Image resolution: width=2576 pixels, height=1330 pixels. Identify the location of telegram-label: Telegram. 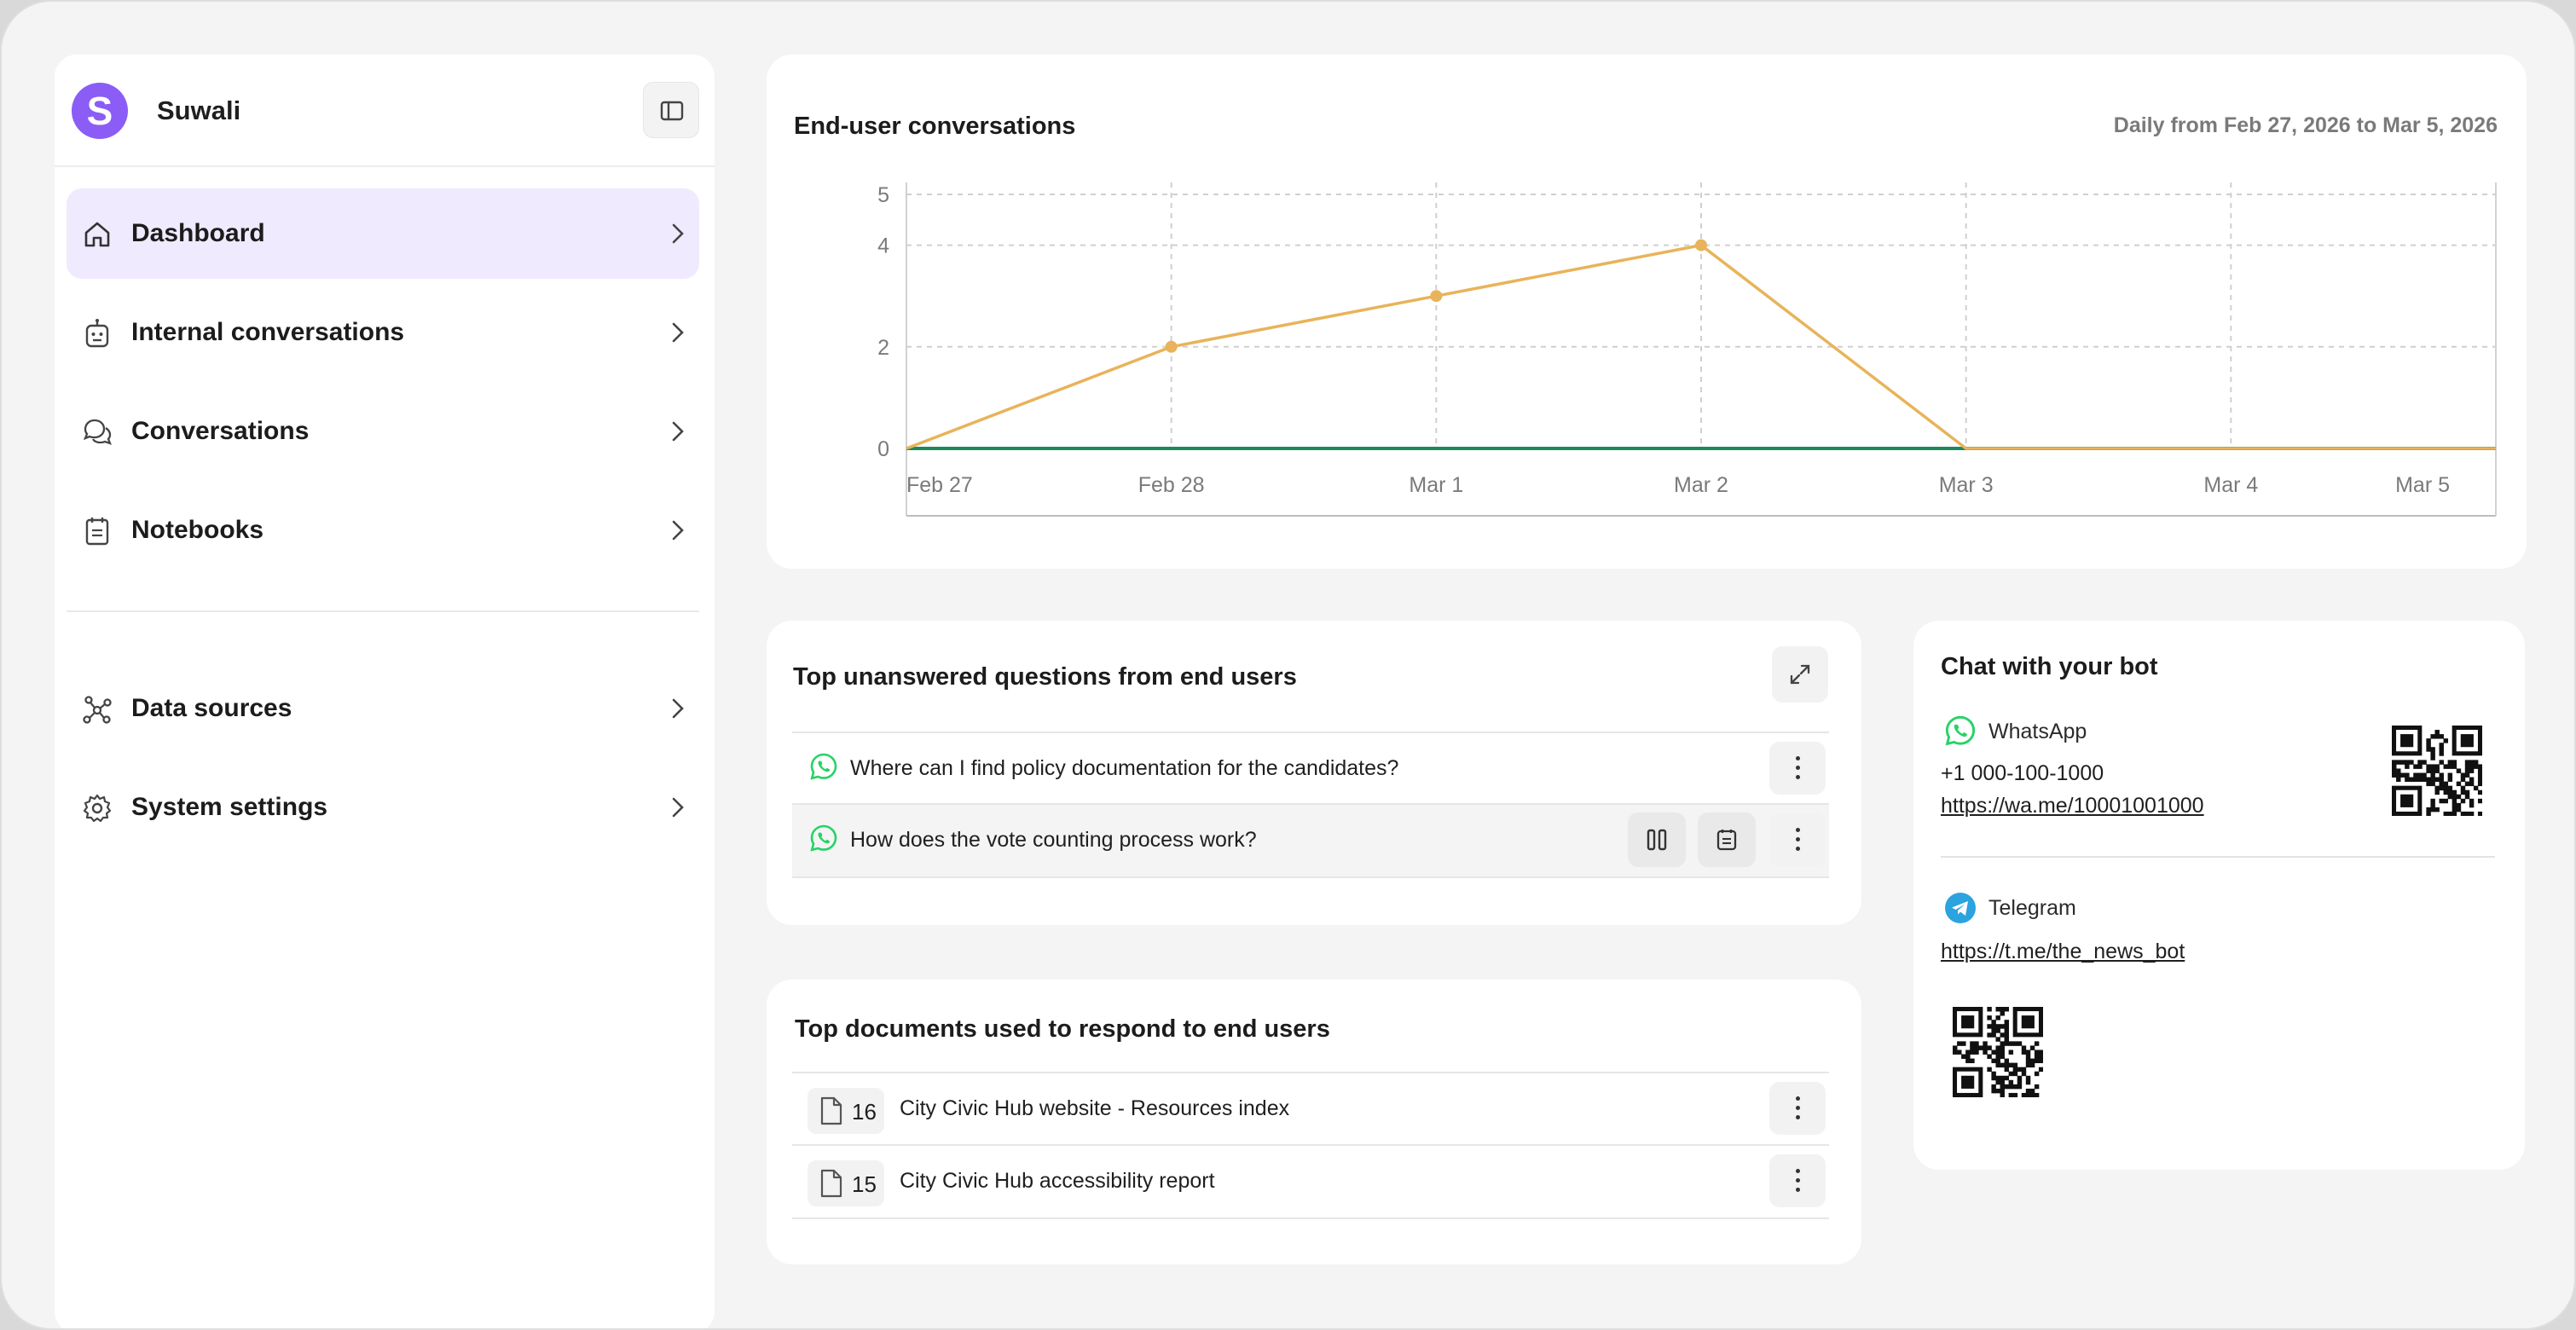
(2032, 908).